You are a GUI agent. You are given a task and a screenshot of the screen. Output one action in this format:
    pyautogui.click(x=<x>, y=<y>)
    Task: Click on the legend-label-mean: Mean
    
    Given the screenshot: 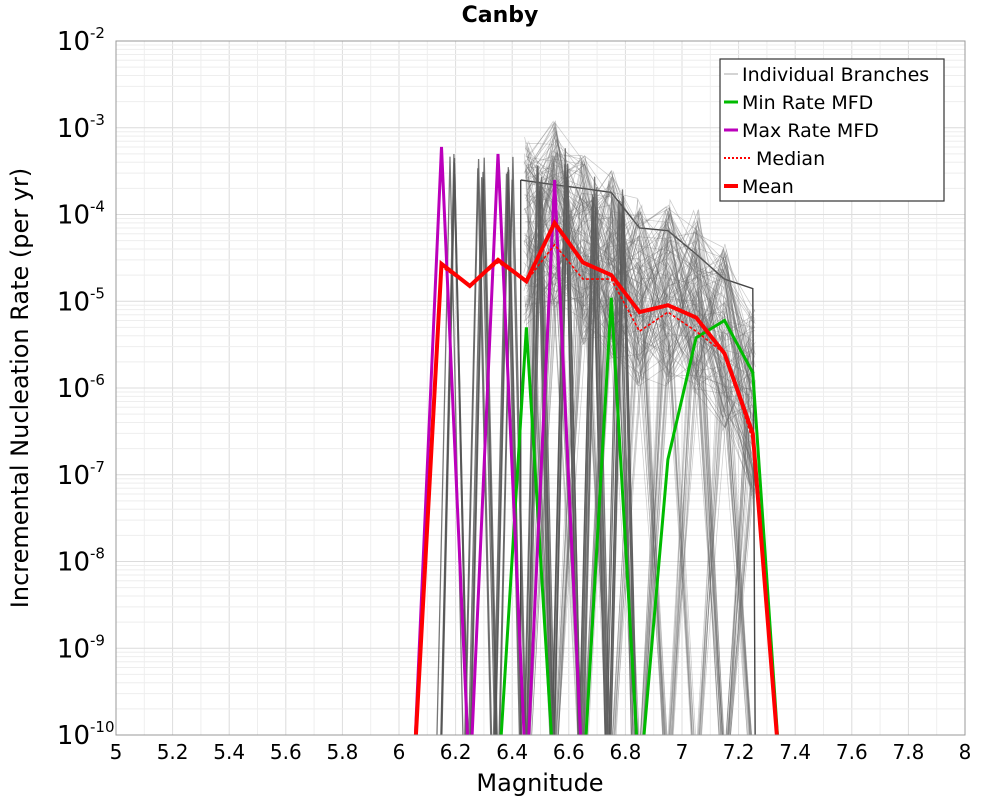 What is the action you would take?
    pyautogui.click(x=768, y=187)
    